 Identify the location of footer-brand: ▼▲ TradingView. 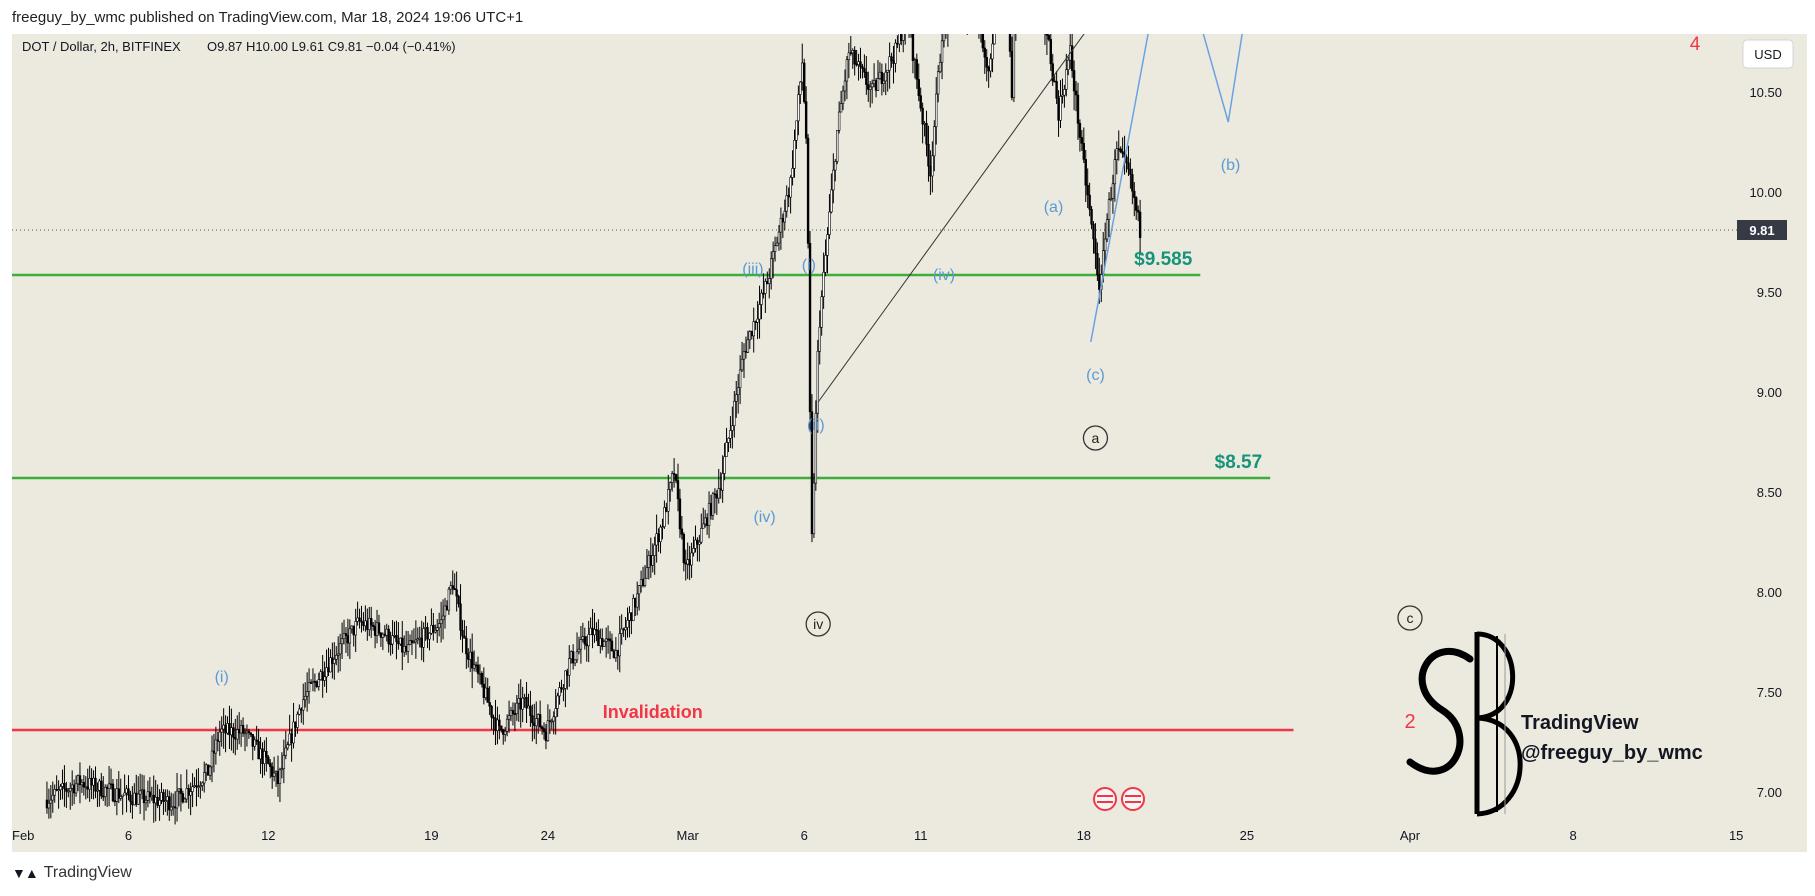
(72, 873).